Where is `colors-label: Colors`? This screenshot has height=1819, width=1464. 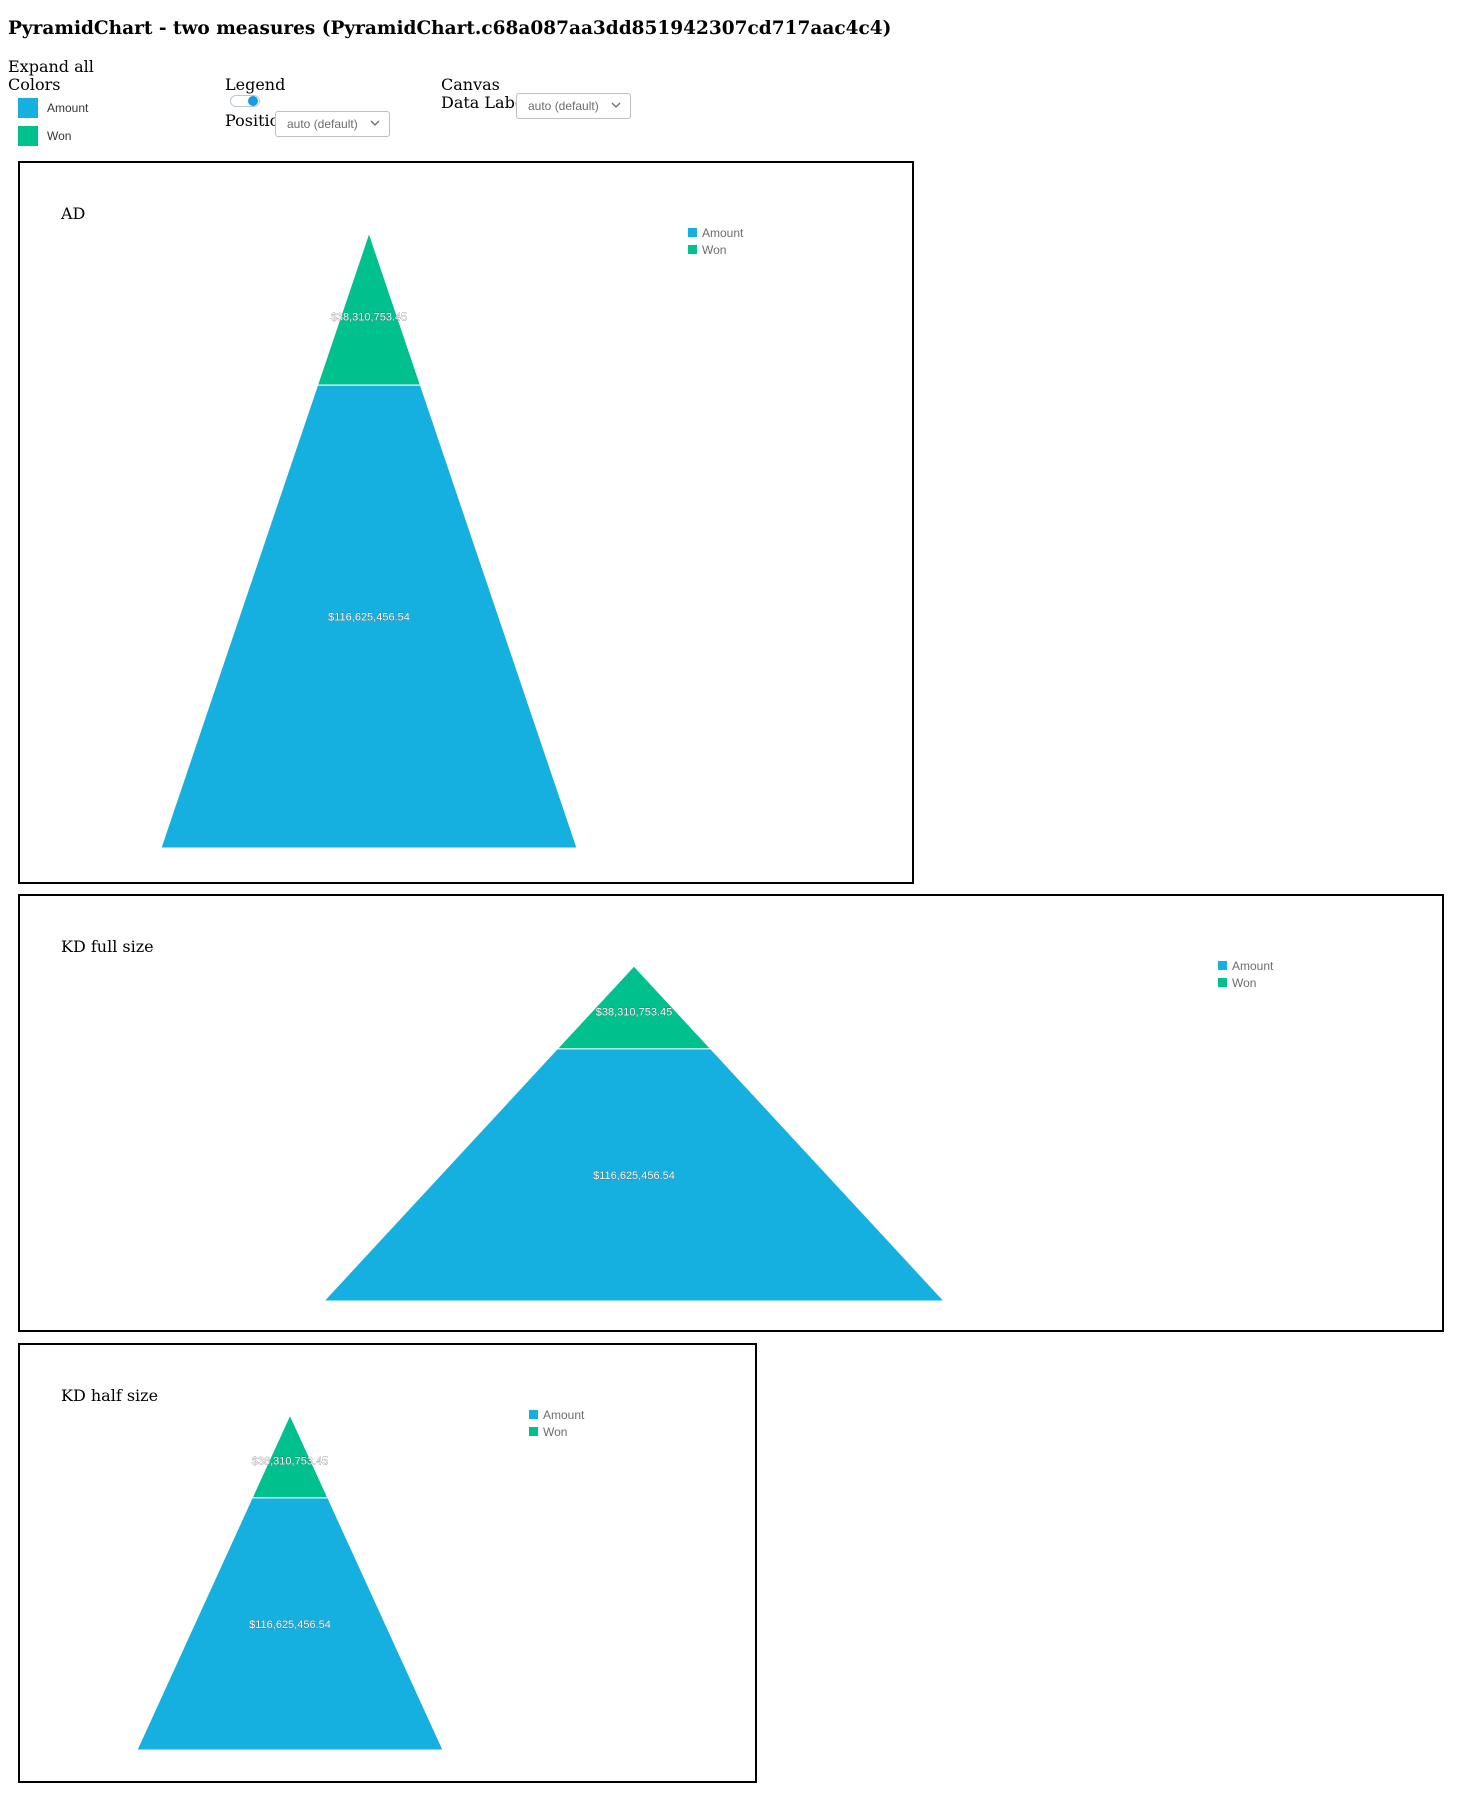 colors-label: Colors is located at coordinates (34, 84).